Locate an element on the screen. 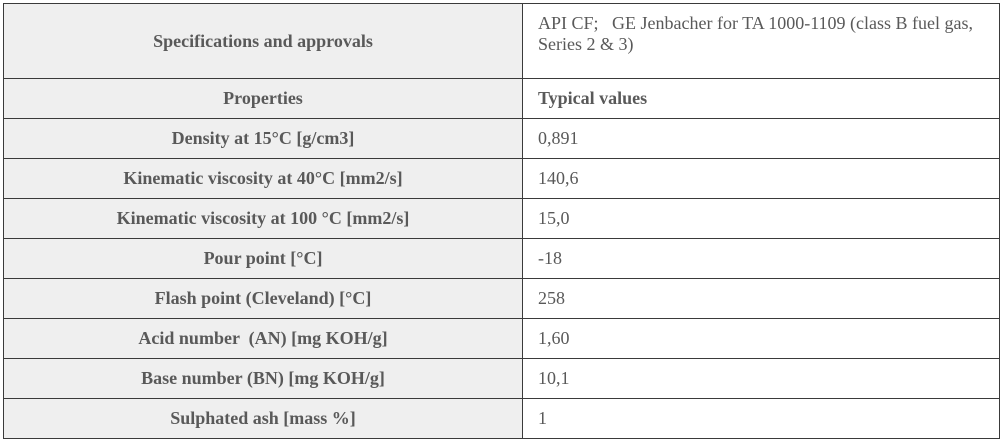  table-row: Sulphated ash [mass %] 1 is located at coordinates (501, 418).